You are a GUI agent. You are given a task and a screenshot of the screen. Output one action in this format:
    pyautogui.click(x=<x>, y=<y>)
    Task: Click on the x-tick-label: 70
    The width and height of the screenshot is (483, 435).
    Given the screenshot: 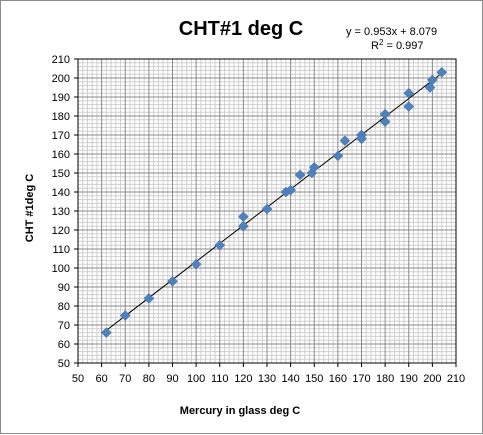 What is the action you would take?
    pyautogui.click(x=125, y=379)
    